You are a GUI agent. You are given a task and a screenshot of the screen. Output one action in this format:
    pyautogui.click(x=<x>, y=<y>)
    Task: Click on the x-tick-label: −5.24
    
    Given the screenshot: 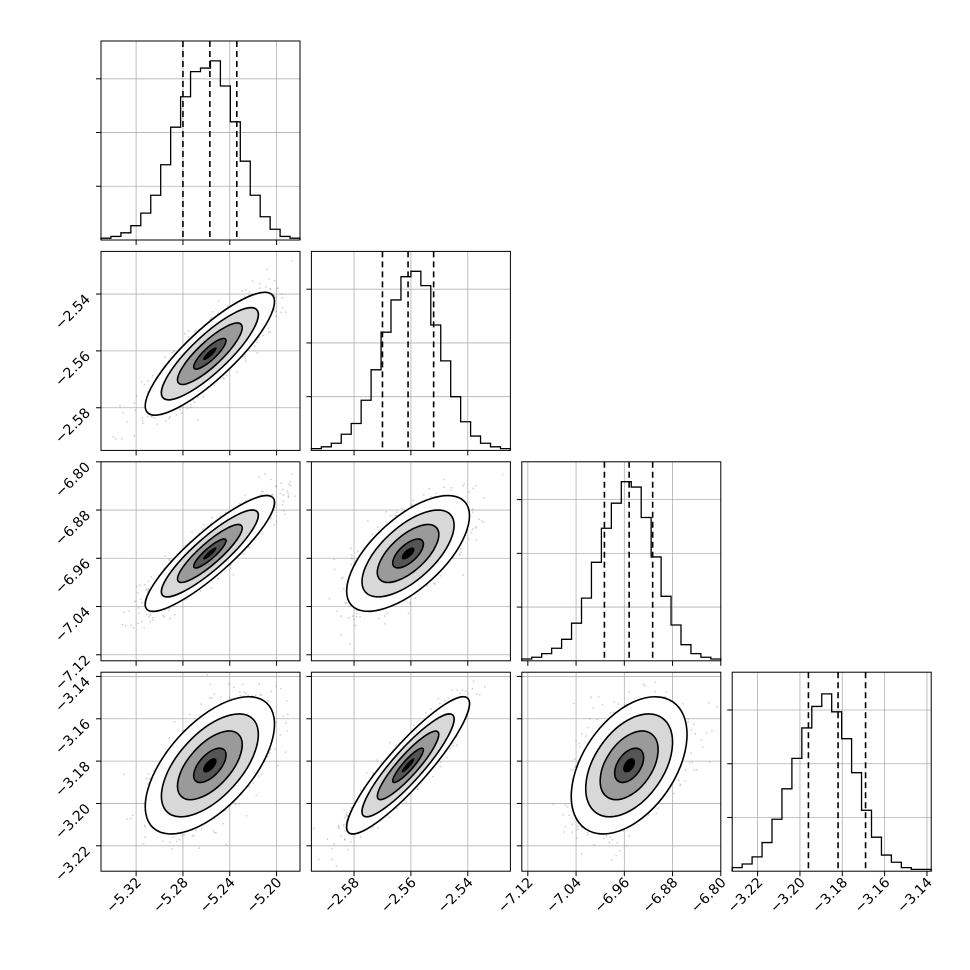 What is the action you would take?
    pyautogui.click(x=218, y=896)
    